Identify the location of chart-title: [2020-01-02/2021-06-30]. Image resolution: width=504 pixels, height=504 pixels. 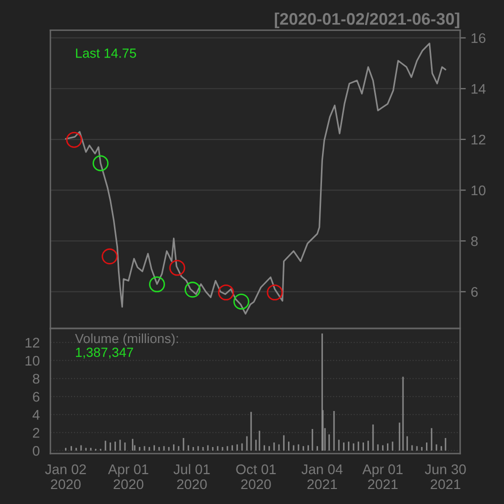
(367, 20).